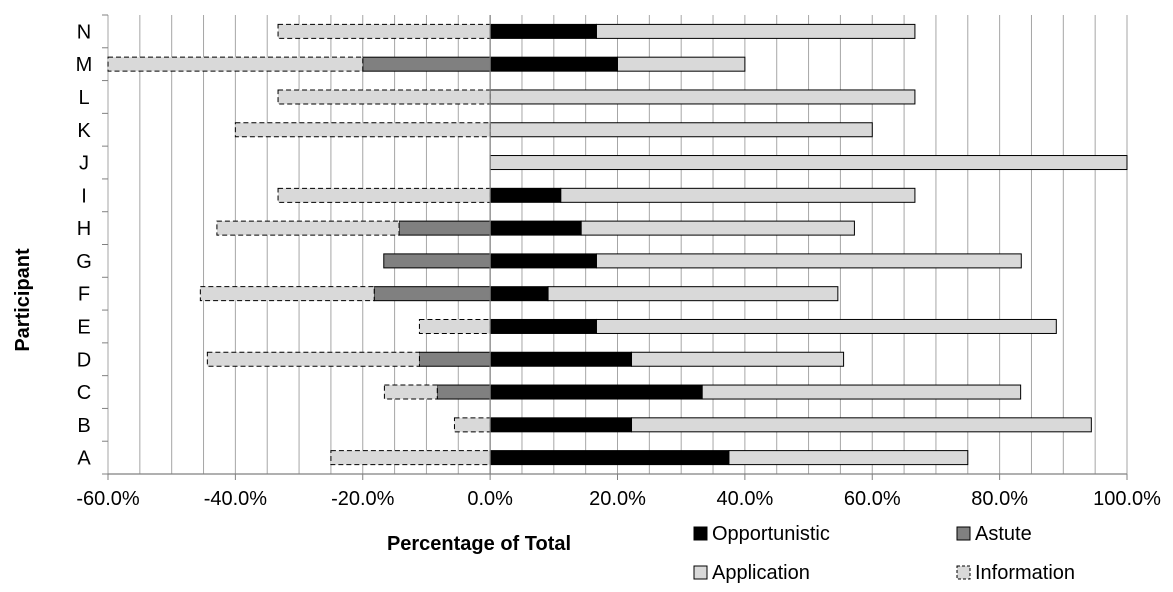 The width and height of the screenshot is (1173, 592). Describe the element at coordinates (84, 262) in the screenshot. I see `y-tick-label: G` at that location.